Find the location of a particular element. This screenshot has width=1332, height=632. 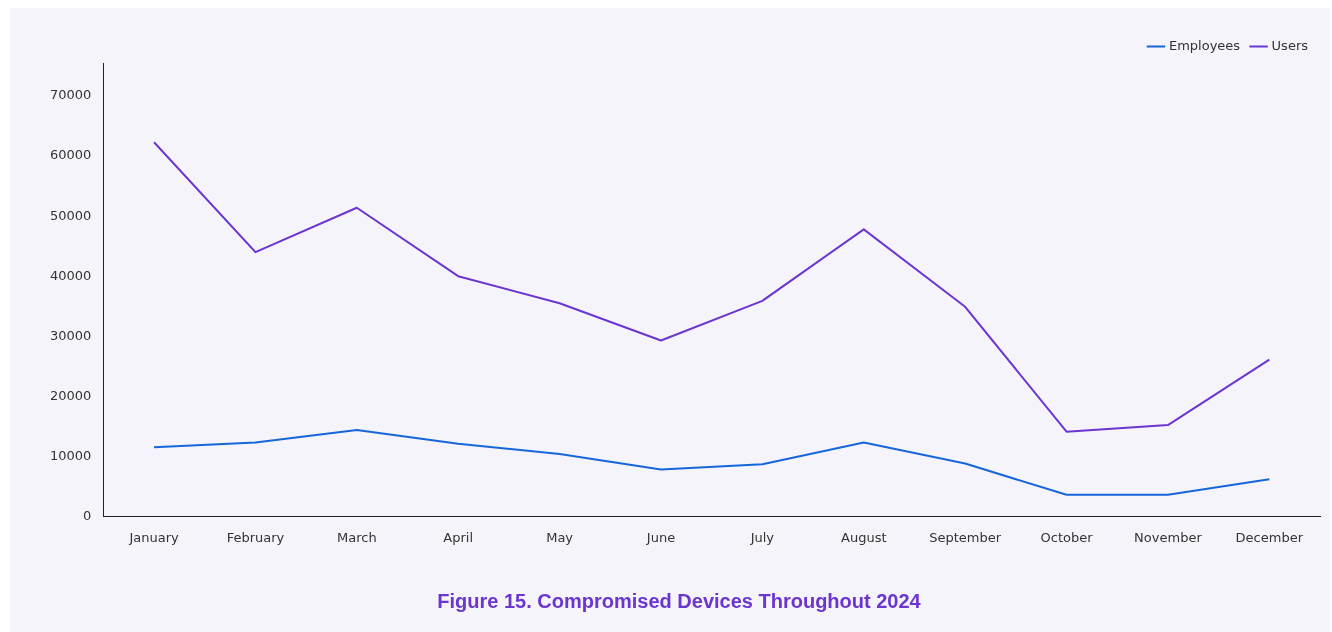

y-tick-label: 20000 is located at coordinates (71, 395).